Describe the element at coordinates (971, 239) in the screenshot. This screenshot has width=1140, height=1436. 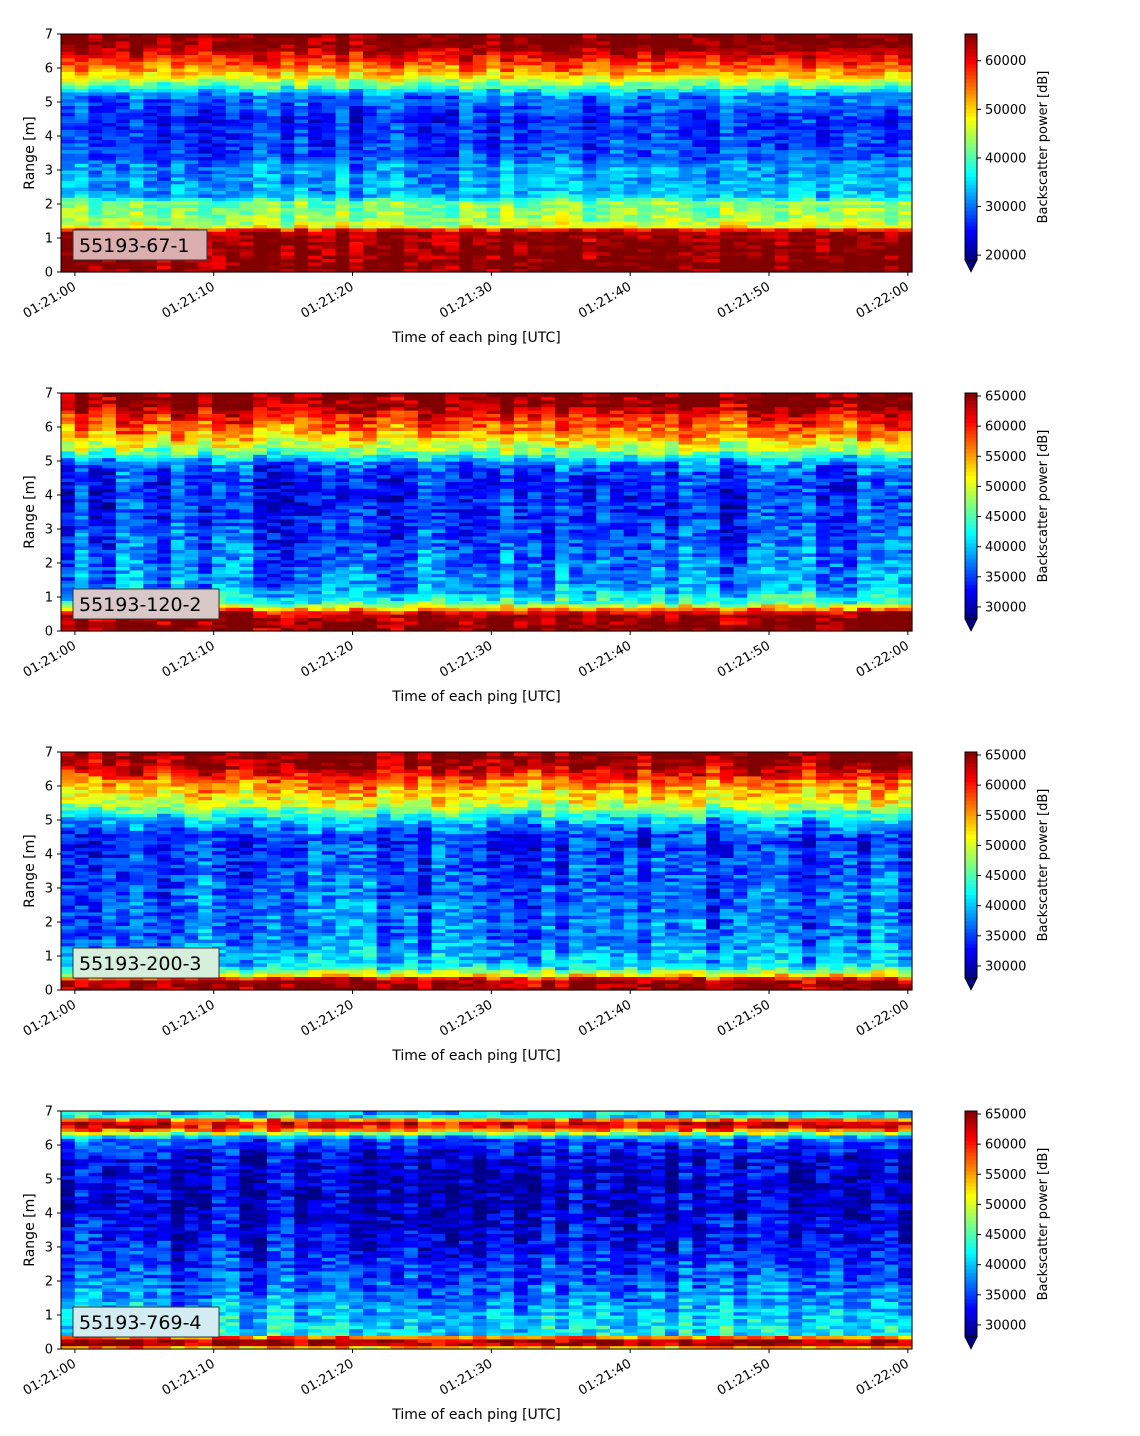
I see `colorbar-segment` at that location.